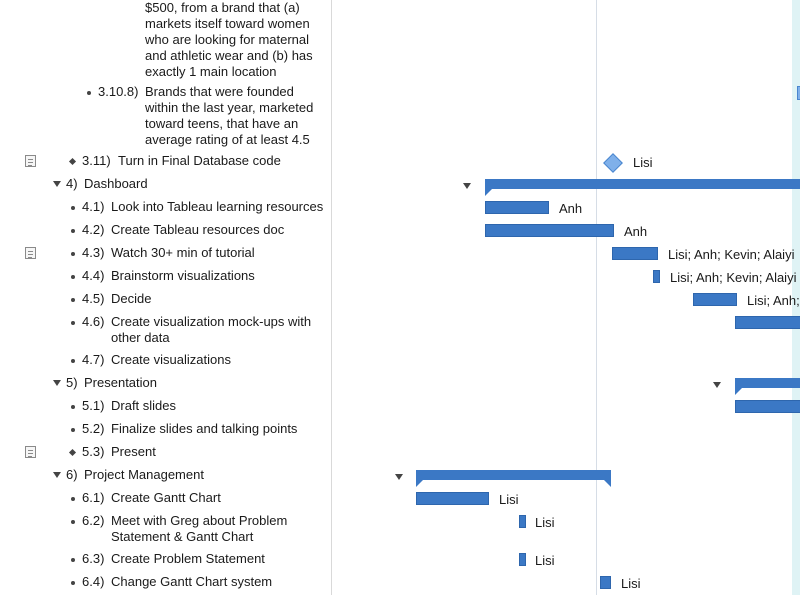 The image size is (800, 595). I want to click on task-number: 6), so click(72, 474).